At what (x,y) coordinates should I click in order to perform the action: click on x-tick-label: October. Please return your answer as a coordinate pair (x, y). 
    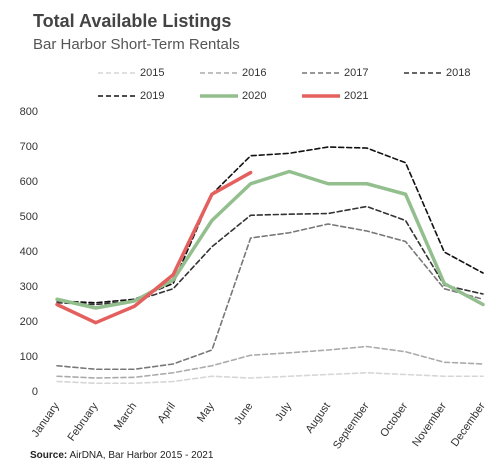
    Looking at the image, I should click on (394, 419).